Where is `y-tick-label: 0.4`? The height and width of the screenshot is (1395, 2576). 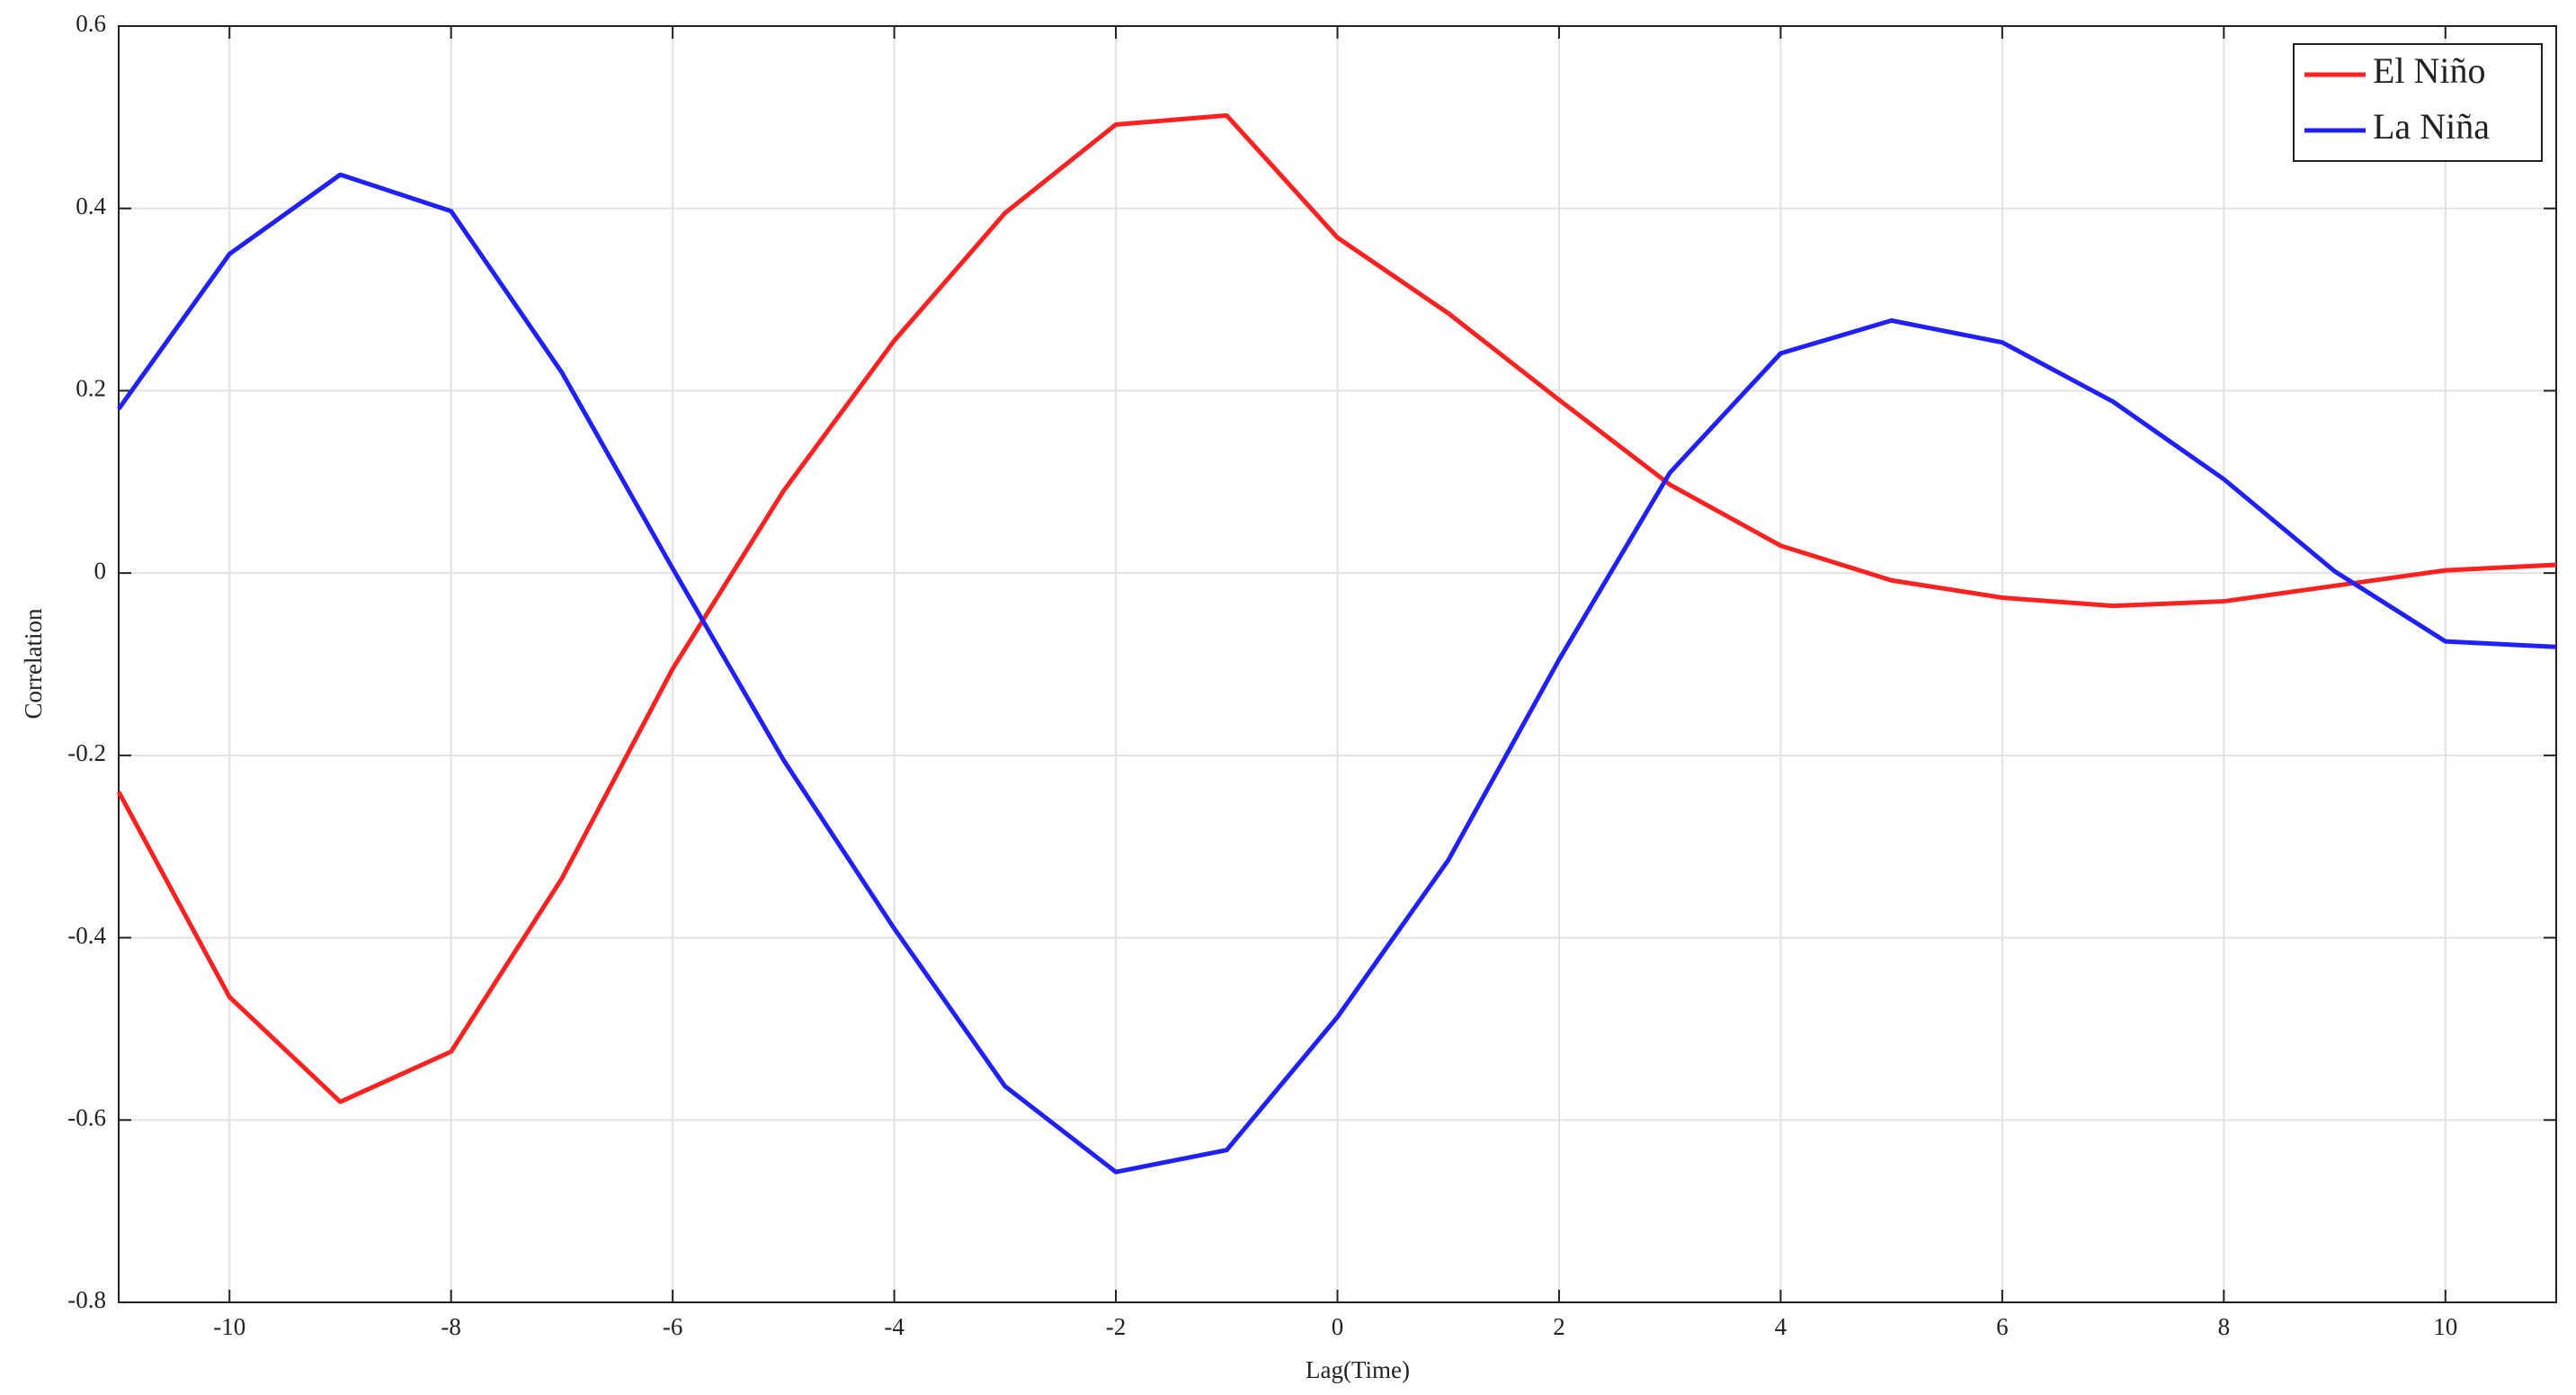 y-tick-label: 0.4 is located at coordinates (91, 205).